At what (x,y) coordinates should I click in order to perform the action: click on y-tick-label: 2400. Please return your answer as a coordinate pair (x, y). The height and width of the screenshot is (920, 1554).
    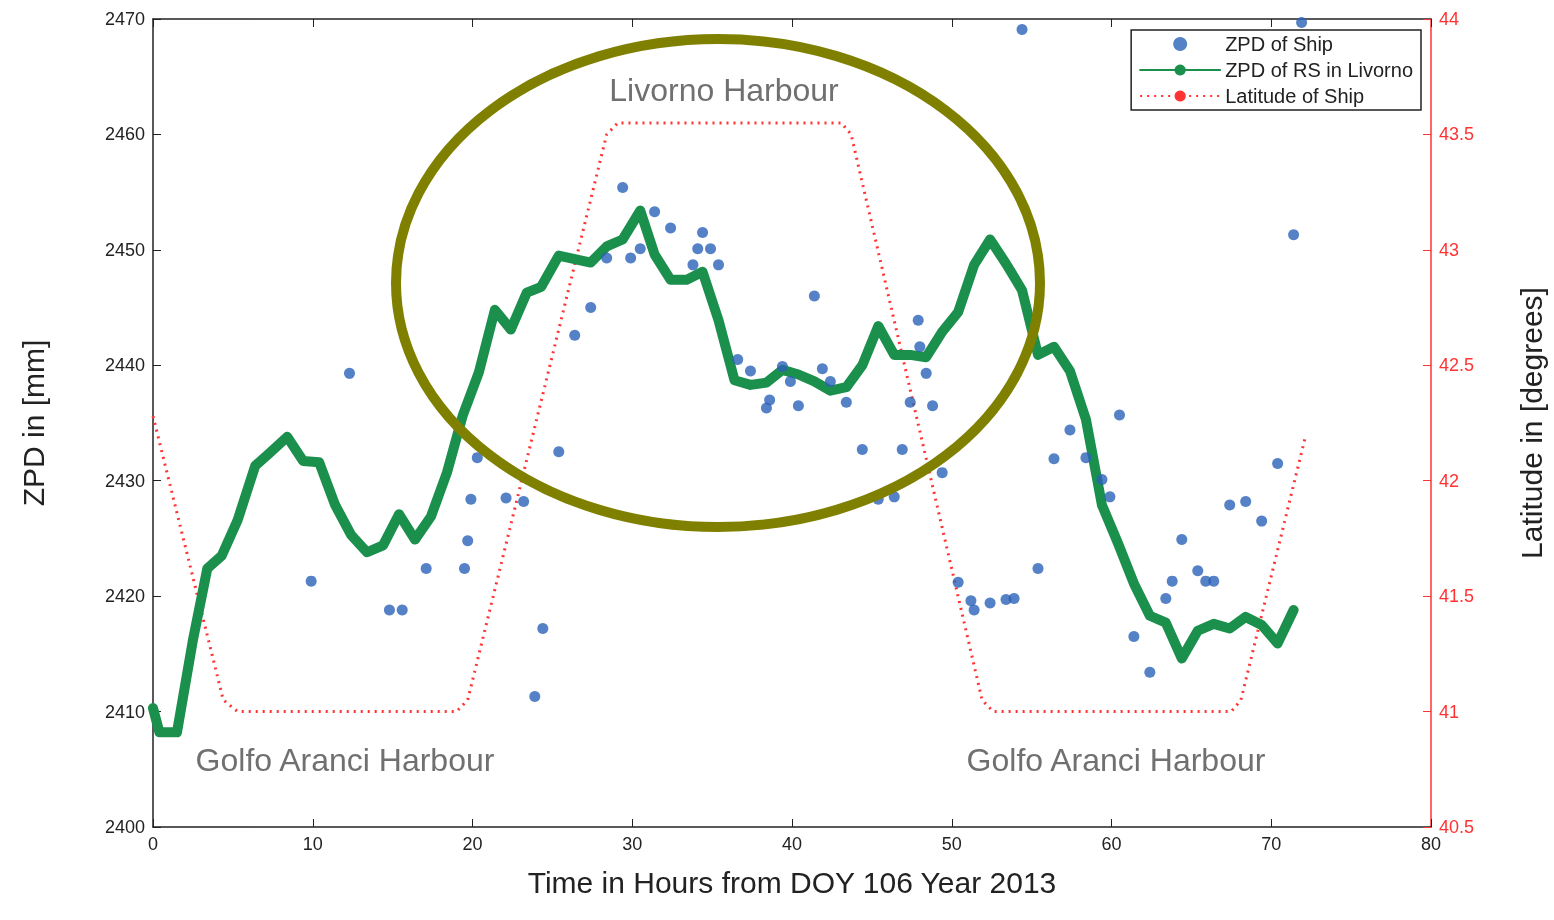
    Looking at the image, I should click on (124, 827).